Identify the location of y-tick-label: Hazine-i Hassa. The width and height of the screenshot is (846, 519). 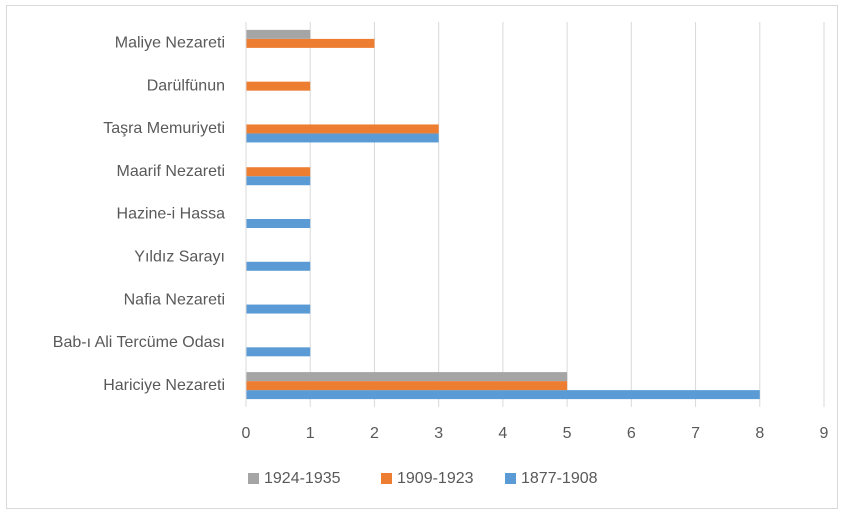
(171, 214).